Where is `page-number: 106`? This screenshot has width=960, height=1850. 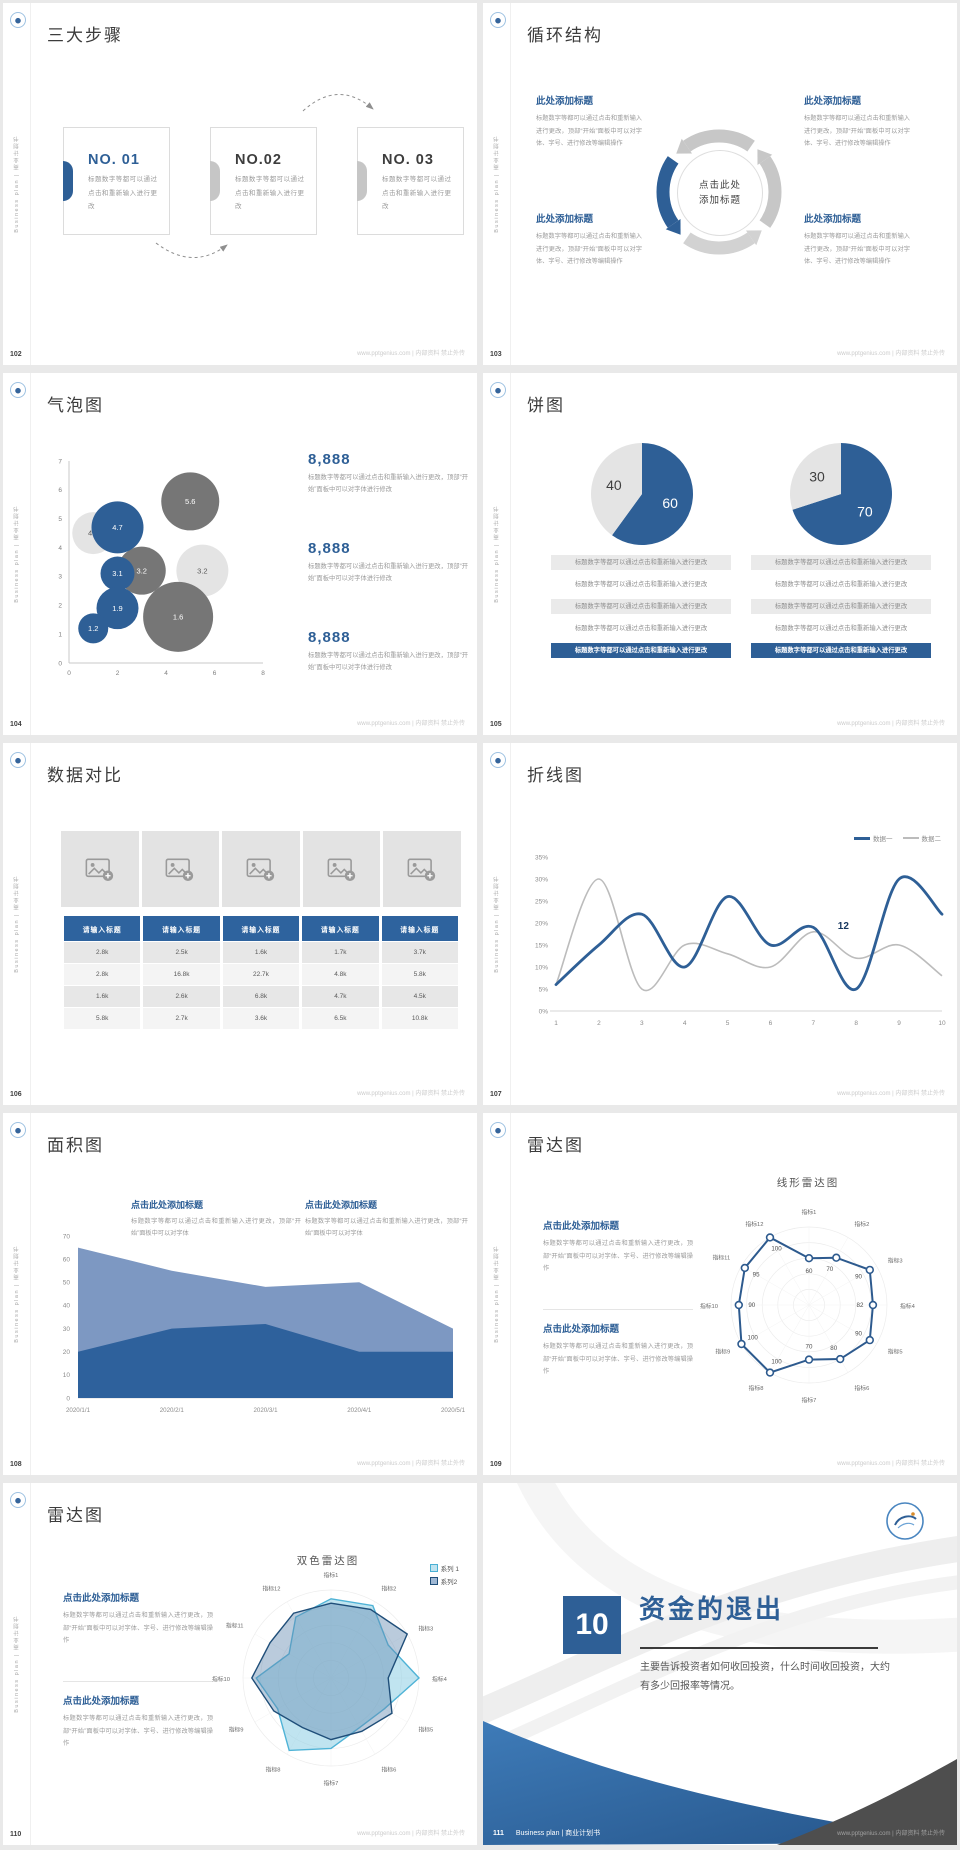 page-number: 106 is located at coordinates (16, 1094).